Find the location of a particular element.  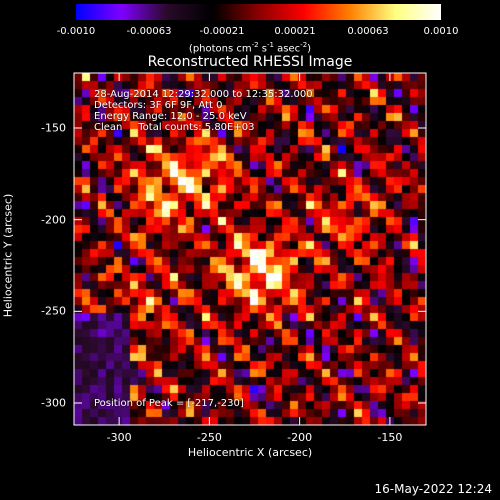

annotation-detectors: Detectors: 3F 6F 9F, Att 0 is located at coordinates (158, 105).